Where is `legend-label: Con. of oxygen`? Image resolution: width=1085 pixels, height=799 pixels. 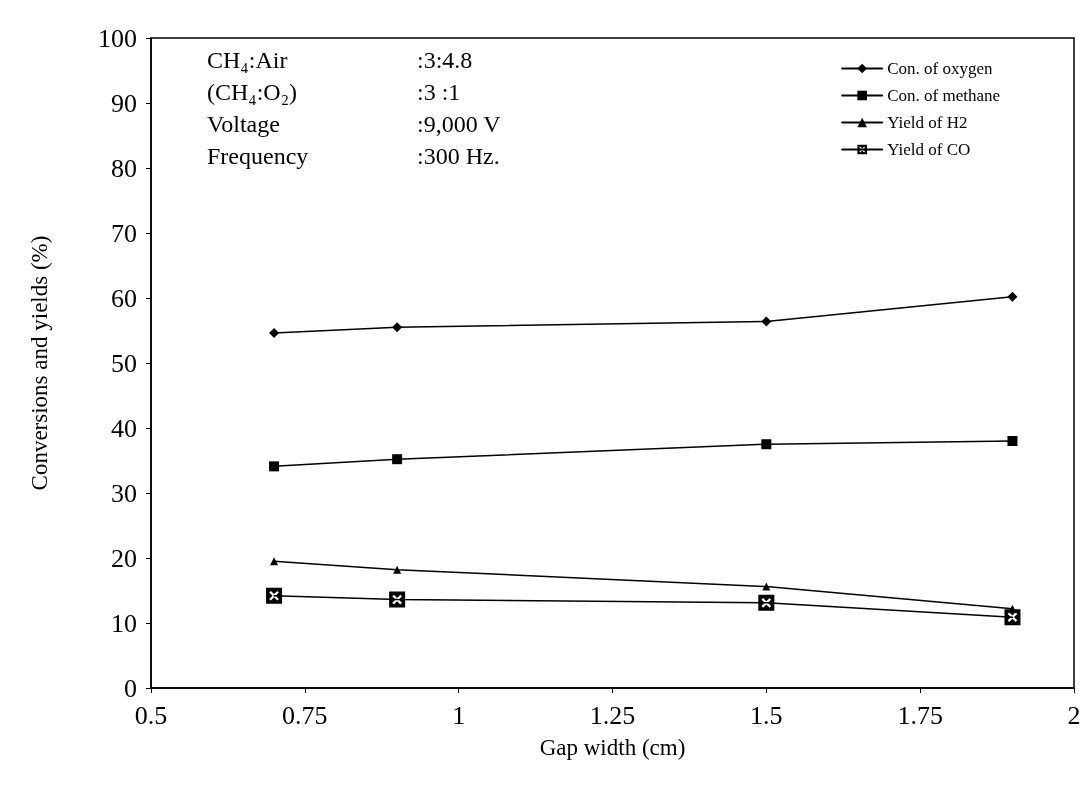 legend-label: Con. of oxygen is located at coordinates (940, 68).